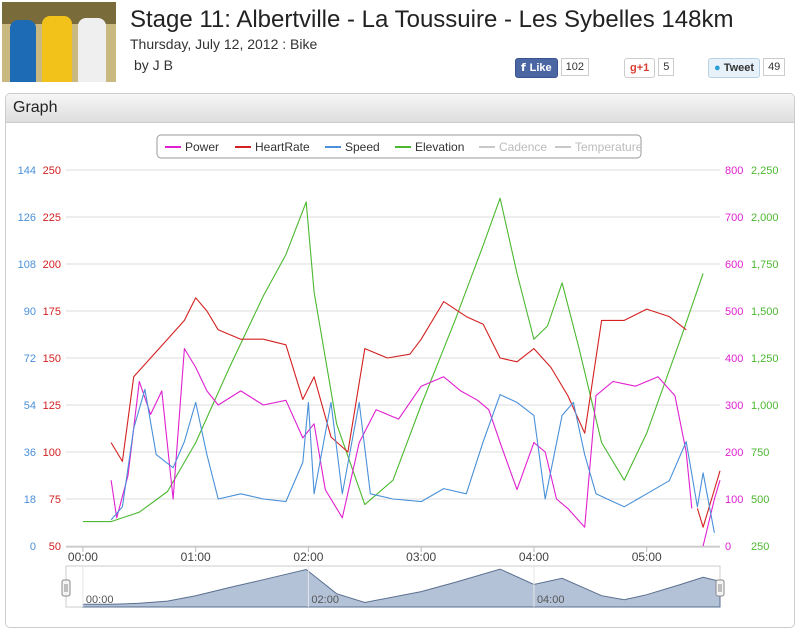 This screenshot has width=799, height=630. I want to click on legend-label: Temperature, so click(609, 147).